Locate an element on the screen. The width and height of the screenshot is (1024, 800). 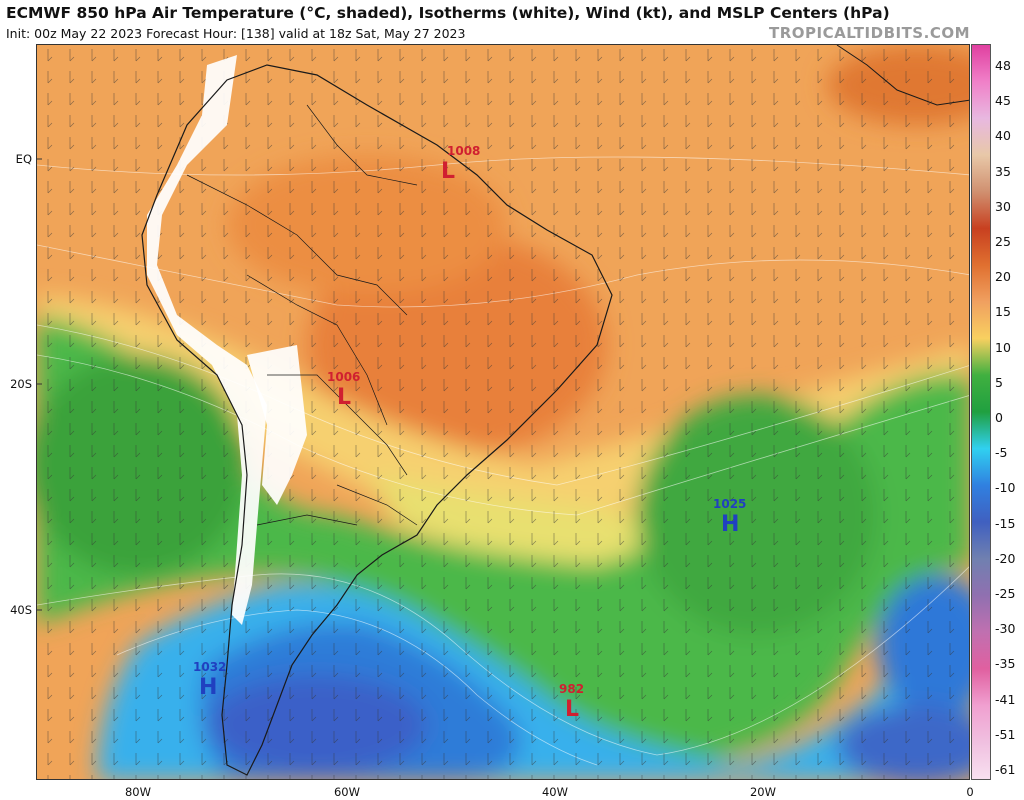
pressure-center-1025: 1025 H is located at coordinates (729, 517).